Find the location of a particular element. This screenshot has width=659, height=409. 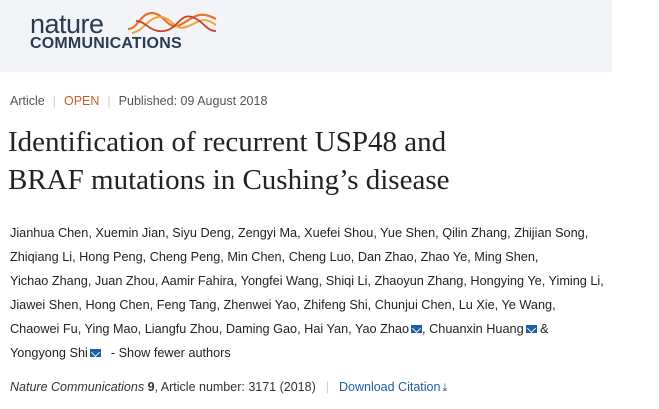

author-name: Siyu Deng is located at coordinates (201, 233).